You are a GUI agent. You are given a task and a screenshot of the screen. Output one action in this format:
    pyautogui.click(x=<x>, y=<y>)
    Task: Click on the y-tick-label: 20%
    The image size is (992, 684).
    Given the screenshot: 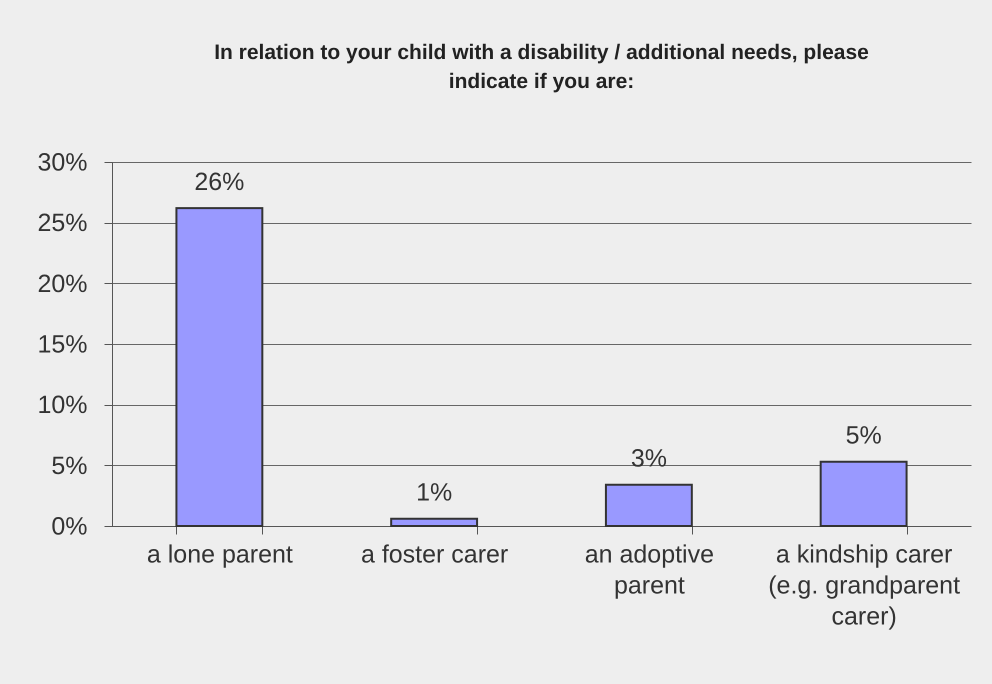 What is the action you would take?
    pyautogui.click(x=62, y=284)
    